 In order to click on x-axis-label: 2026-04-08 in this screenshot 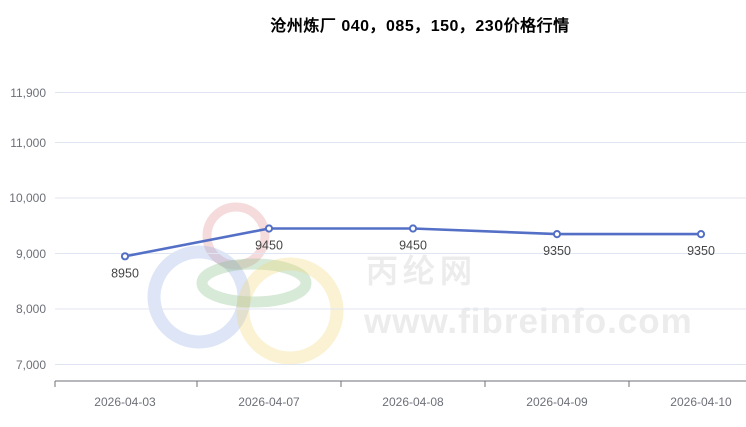, I will do `click(413, 402)`.